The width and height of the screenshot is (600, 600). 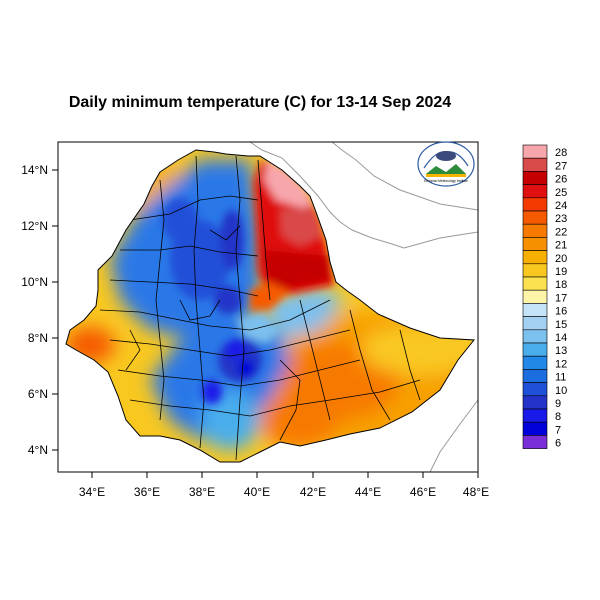 I want to click on colorbar-label: 26, so click(x=561, y=180).